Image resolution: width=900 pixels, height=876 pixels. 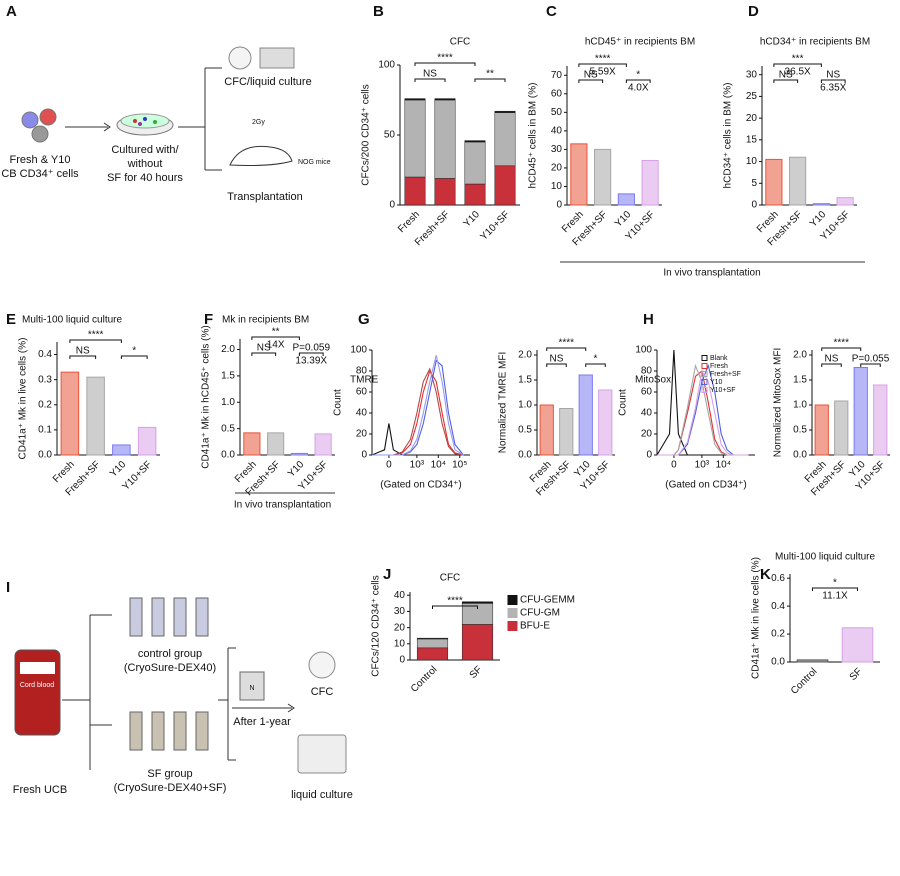 I want to click on y-axis-label: Normalized TMRE MFI, so click(x=503, y=403).